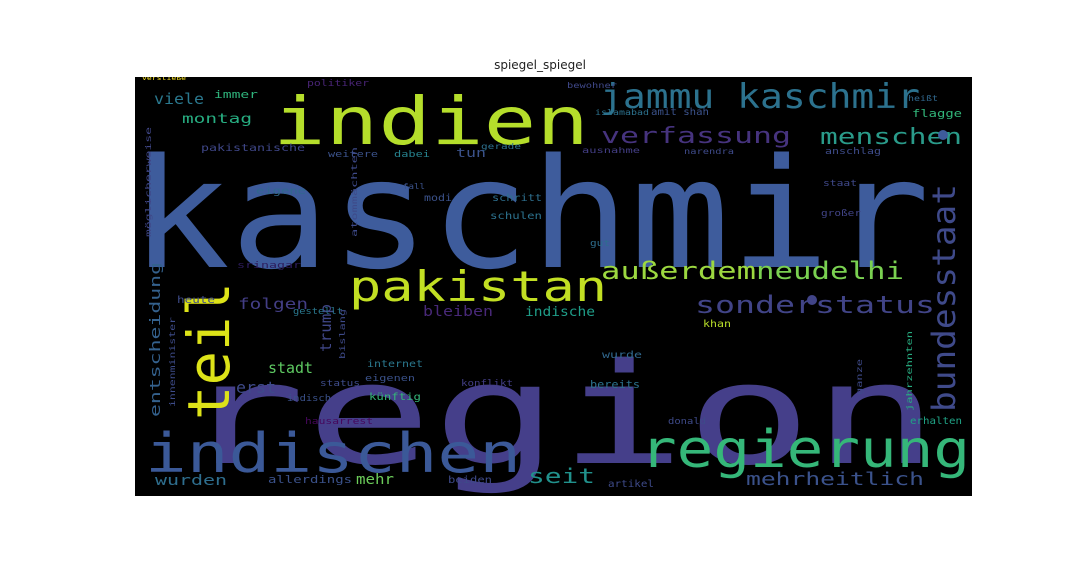 The height and width of the screenshot is (576, 1080). Describe the element at coordinates (179, 99) in the screenshot. I see `word-viele: viele` at that location.